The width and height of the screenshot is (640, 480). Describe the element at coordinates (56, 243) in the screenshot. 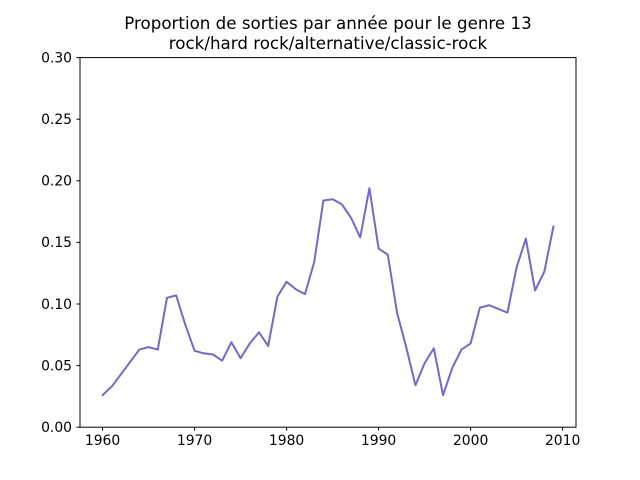

I see `y-tick-label: 0.15` at that location.